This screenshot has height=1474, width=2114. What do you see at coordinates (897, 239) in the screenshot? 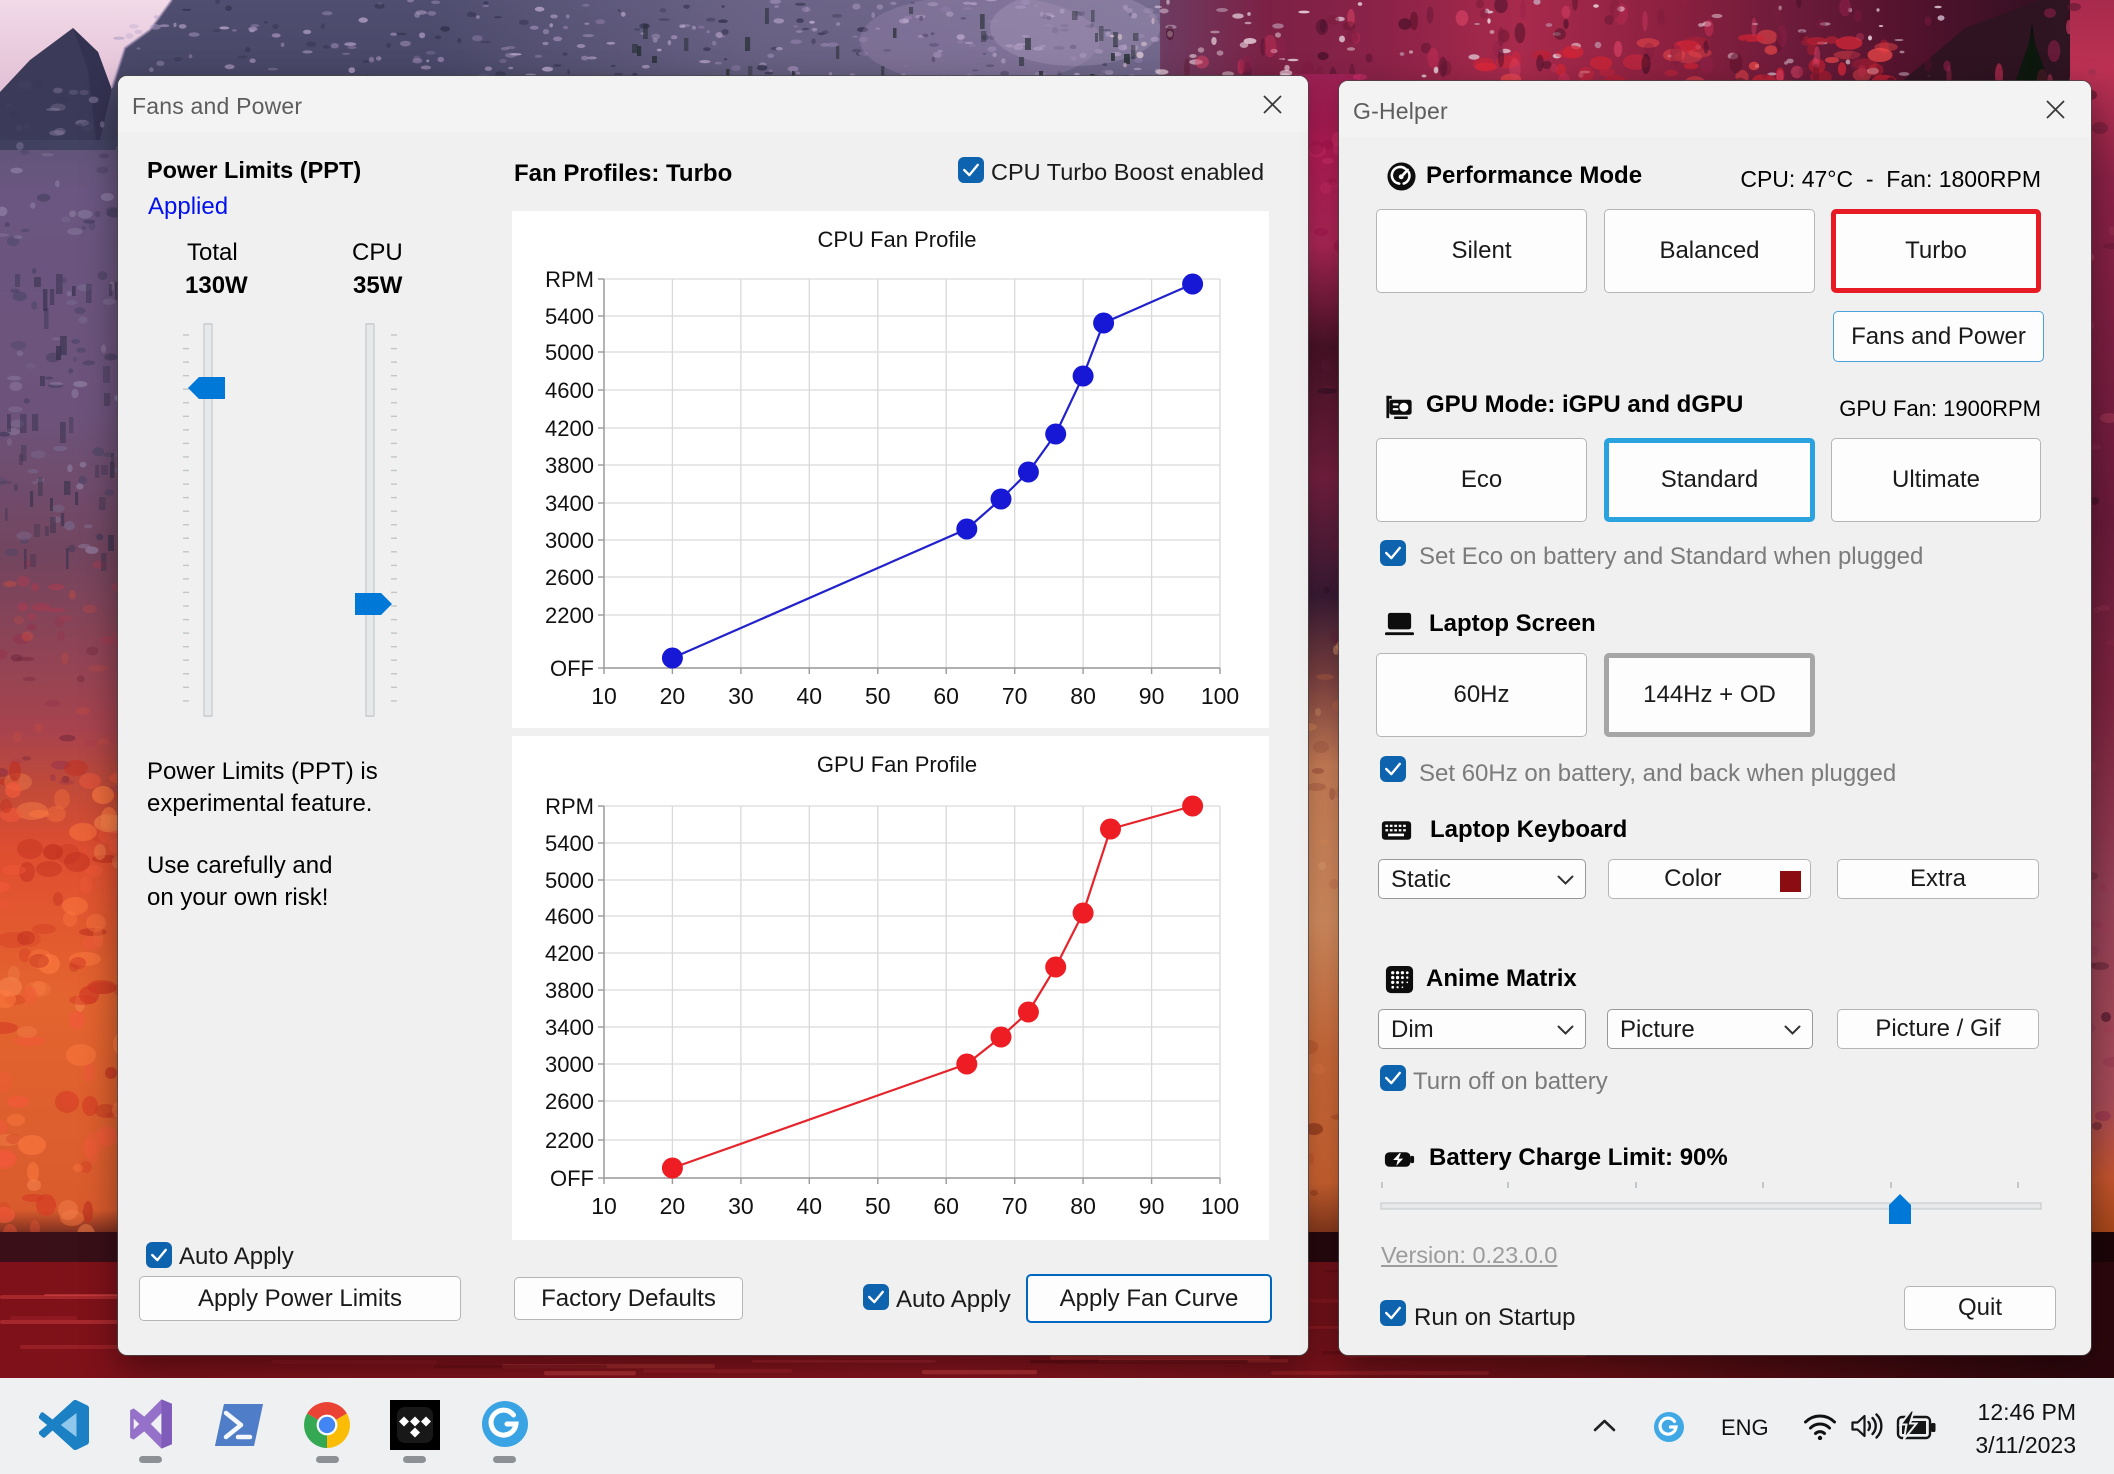
I see `svg-text: CPU Fan Profile` at bounding box center [897, 239].